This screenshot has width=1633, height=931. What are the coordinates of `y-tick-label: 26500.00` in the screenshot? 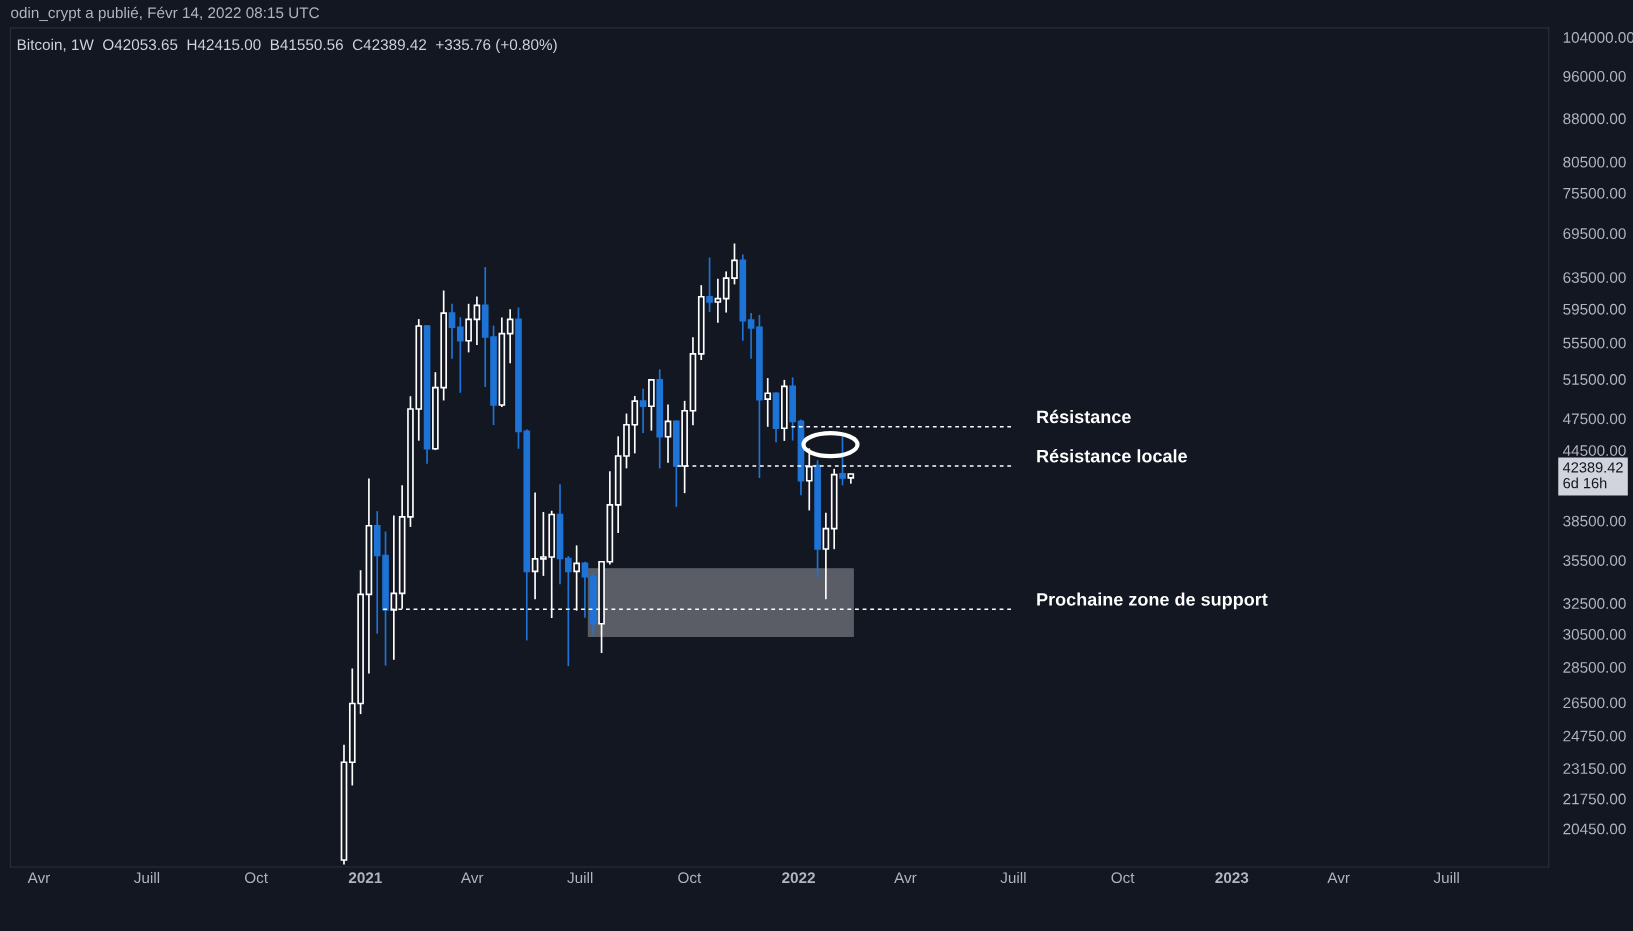 It's located at (1594, 703).